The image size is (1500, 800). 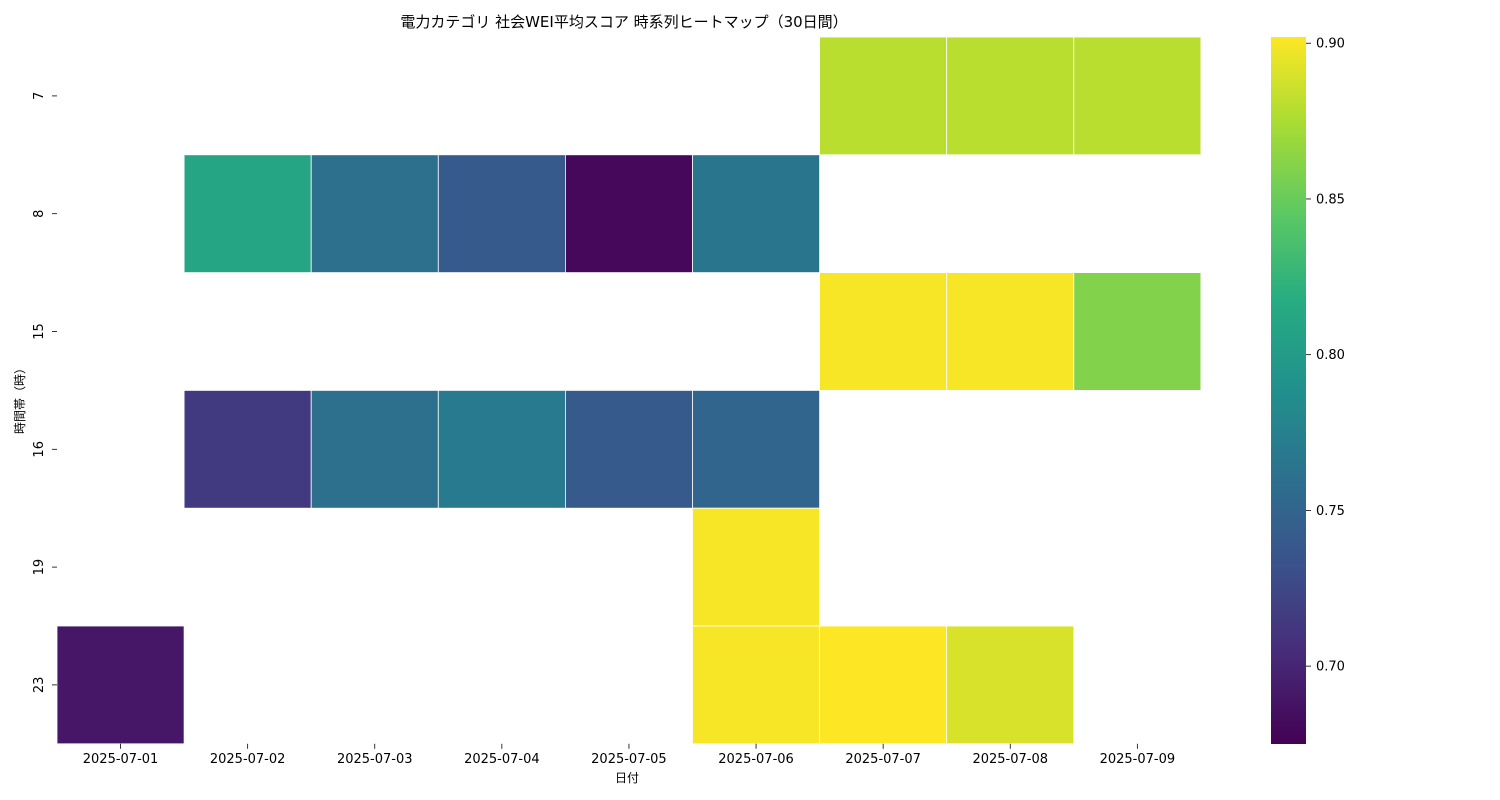 I want to click on colorbar-tick-label: 0.70, so click(x=1330, y=667).